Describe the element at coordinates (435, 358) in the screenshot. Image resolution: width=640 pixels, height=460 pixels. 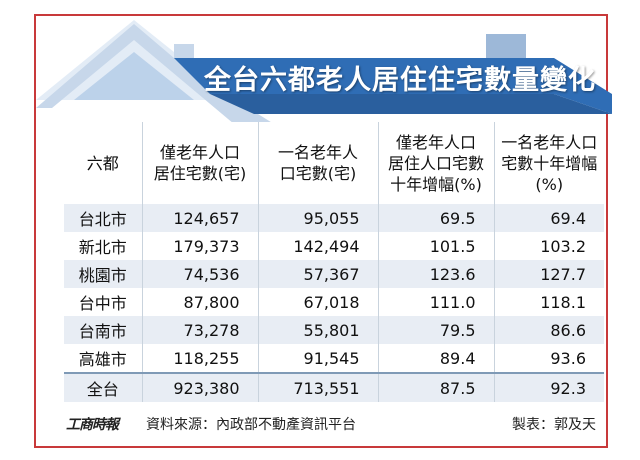
I see `cell-value: 89.4` at that location.